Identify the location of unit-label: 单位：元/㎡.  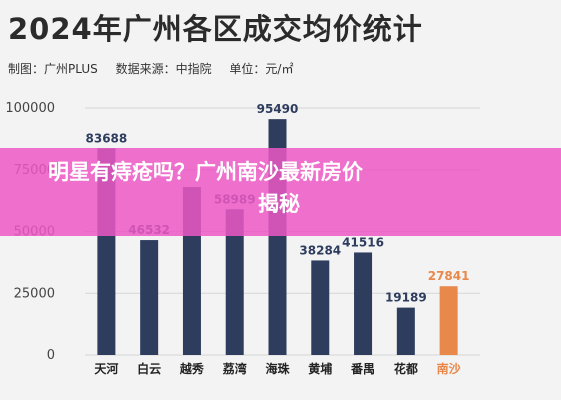
(261, 69).